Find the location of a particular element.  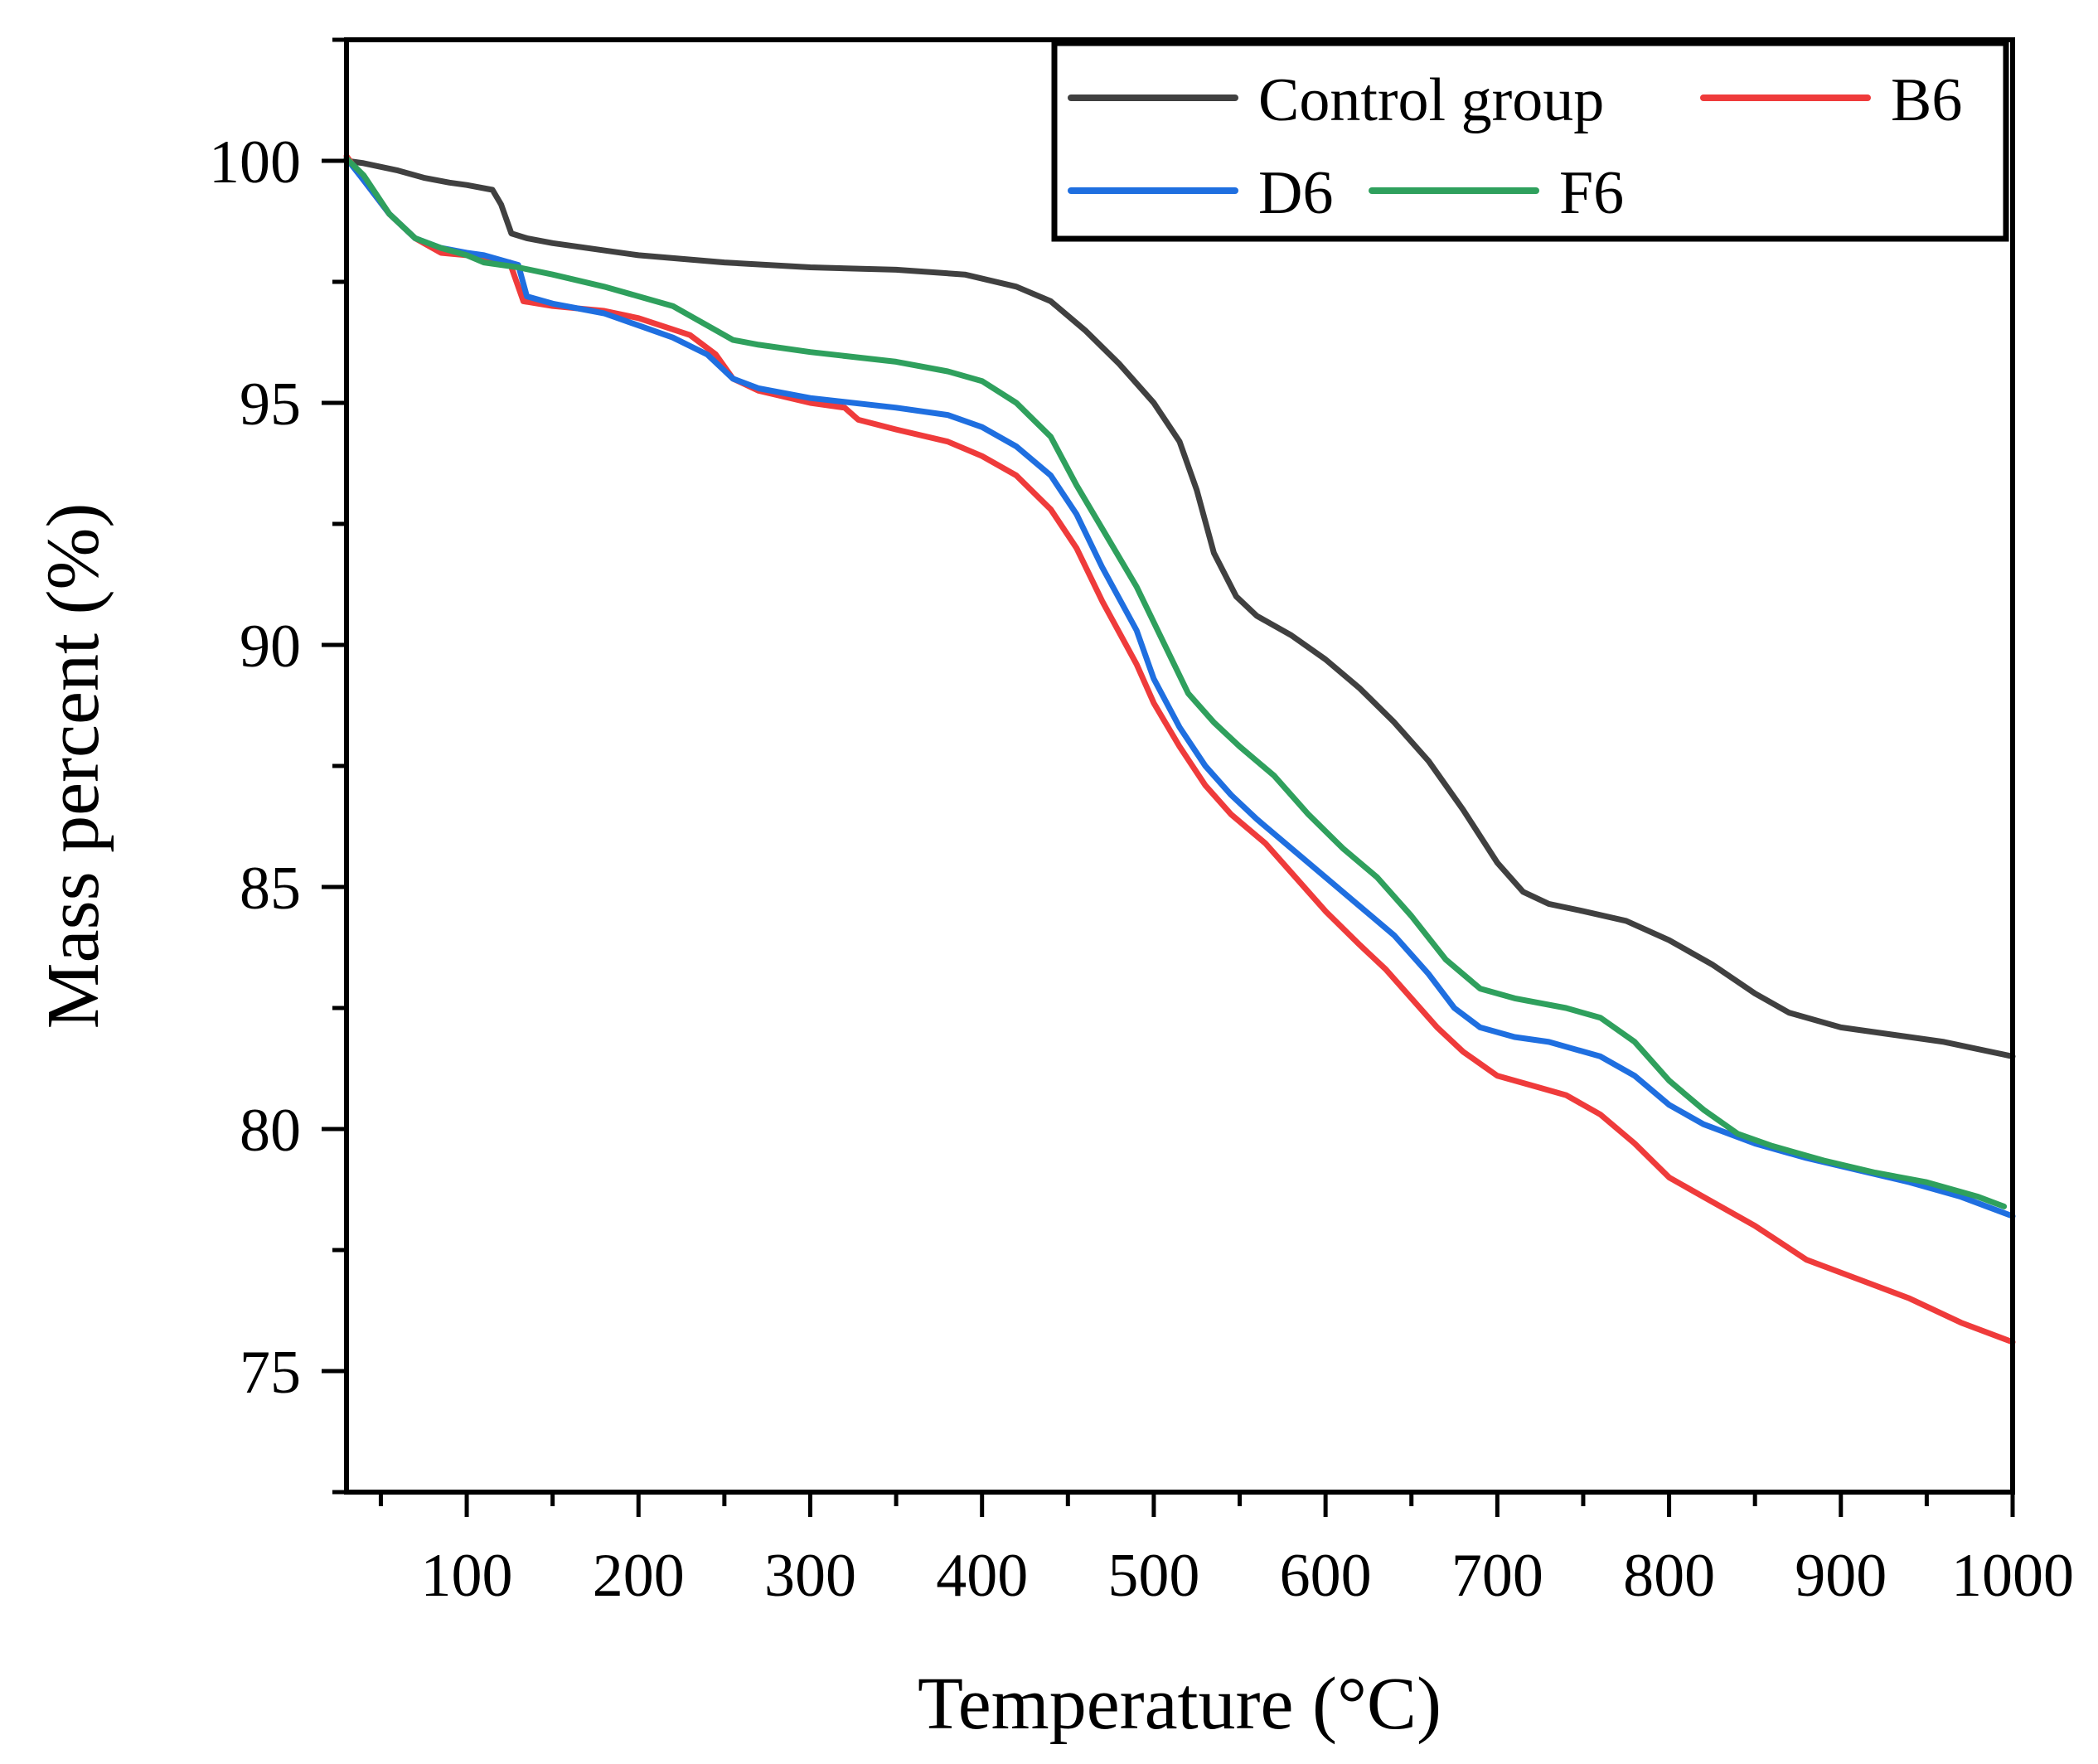

legend-label: F6 is located at coordinates (1591, 193).